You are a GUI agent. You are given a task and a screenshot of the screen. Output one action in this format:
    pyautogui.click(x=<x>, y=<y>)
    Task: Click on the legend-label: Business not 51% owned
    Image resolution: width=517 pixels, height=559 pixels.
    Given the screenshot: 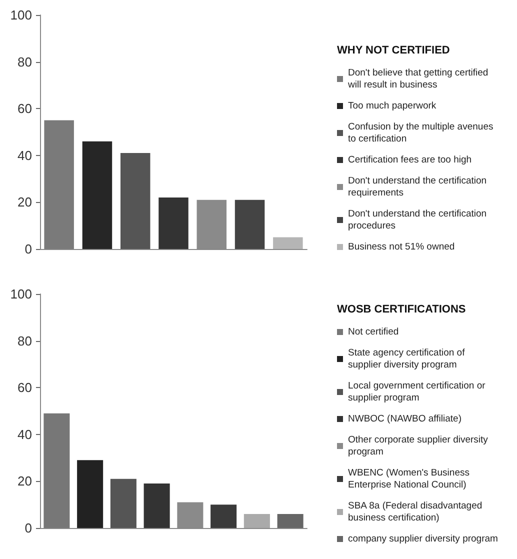 What is the action you would take?
    pyautogui.click(x=401, y=247)
    